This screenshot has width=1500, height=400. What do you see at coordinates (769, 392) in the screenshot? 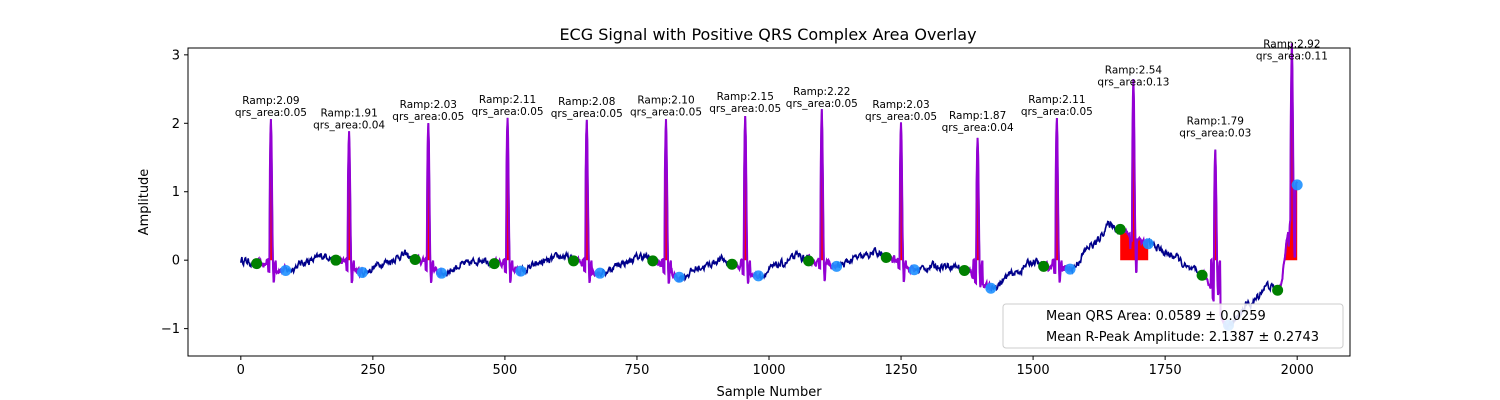
I see `x-axis-label: Sample Number` at bounding box center [769, 392].